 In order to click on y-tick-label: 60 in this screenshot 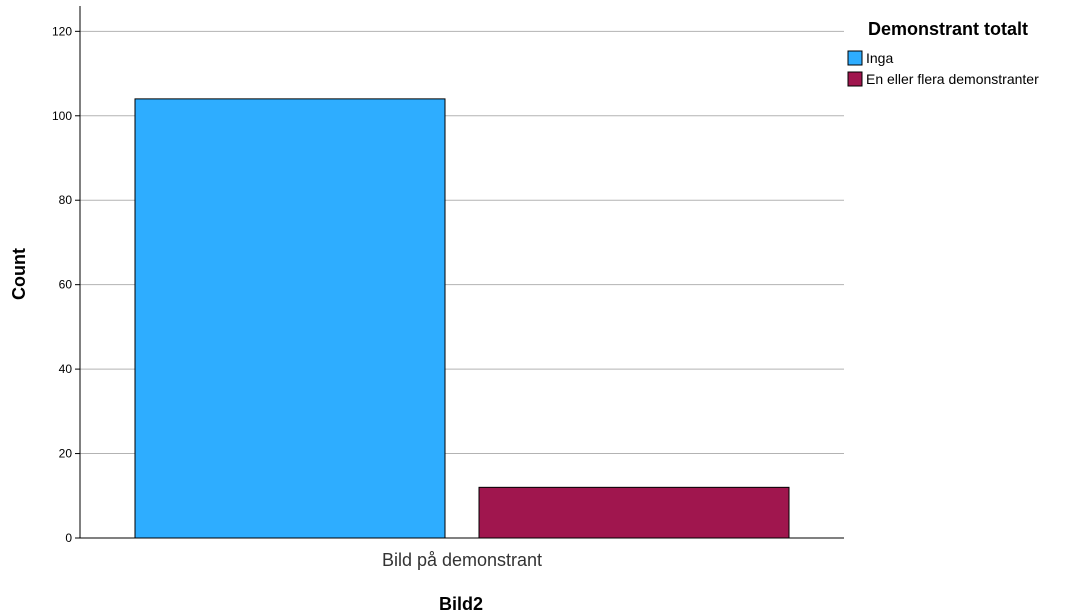, I will do `click(66, 285)`.